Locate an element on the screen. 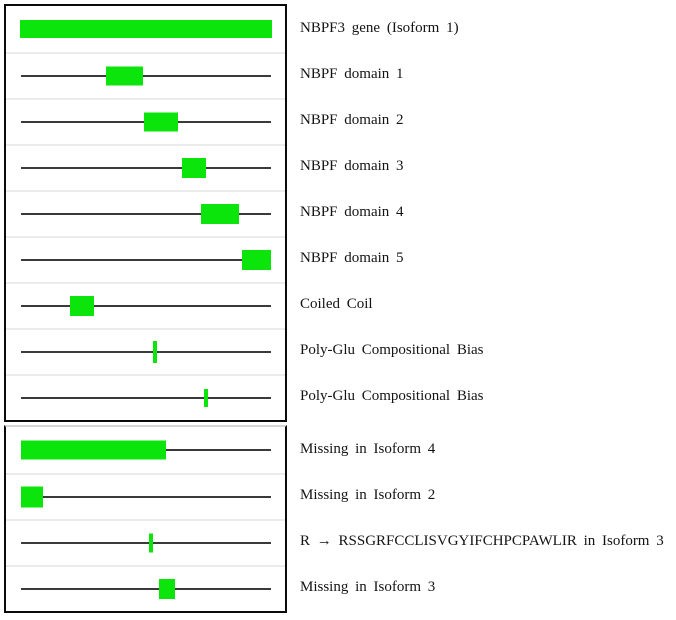 This screenshot has width=676, height=620. feature-label: NBPF3 gene (Isoform 1) is located at coordinates (379, 28).